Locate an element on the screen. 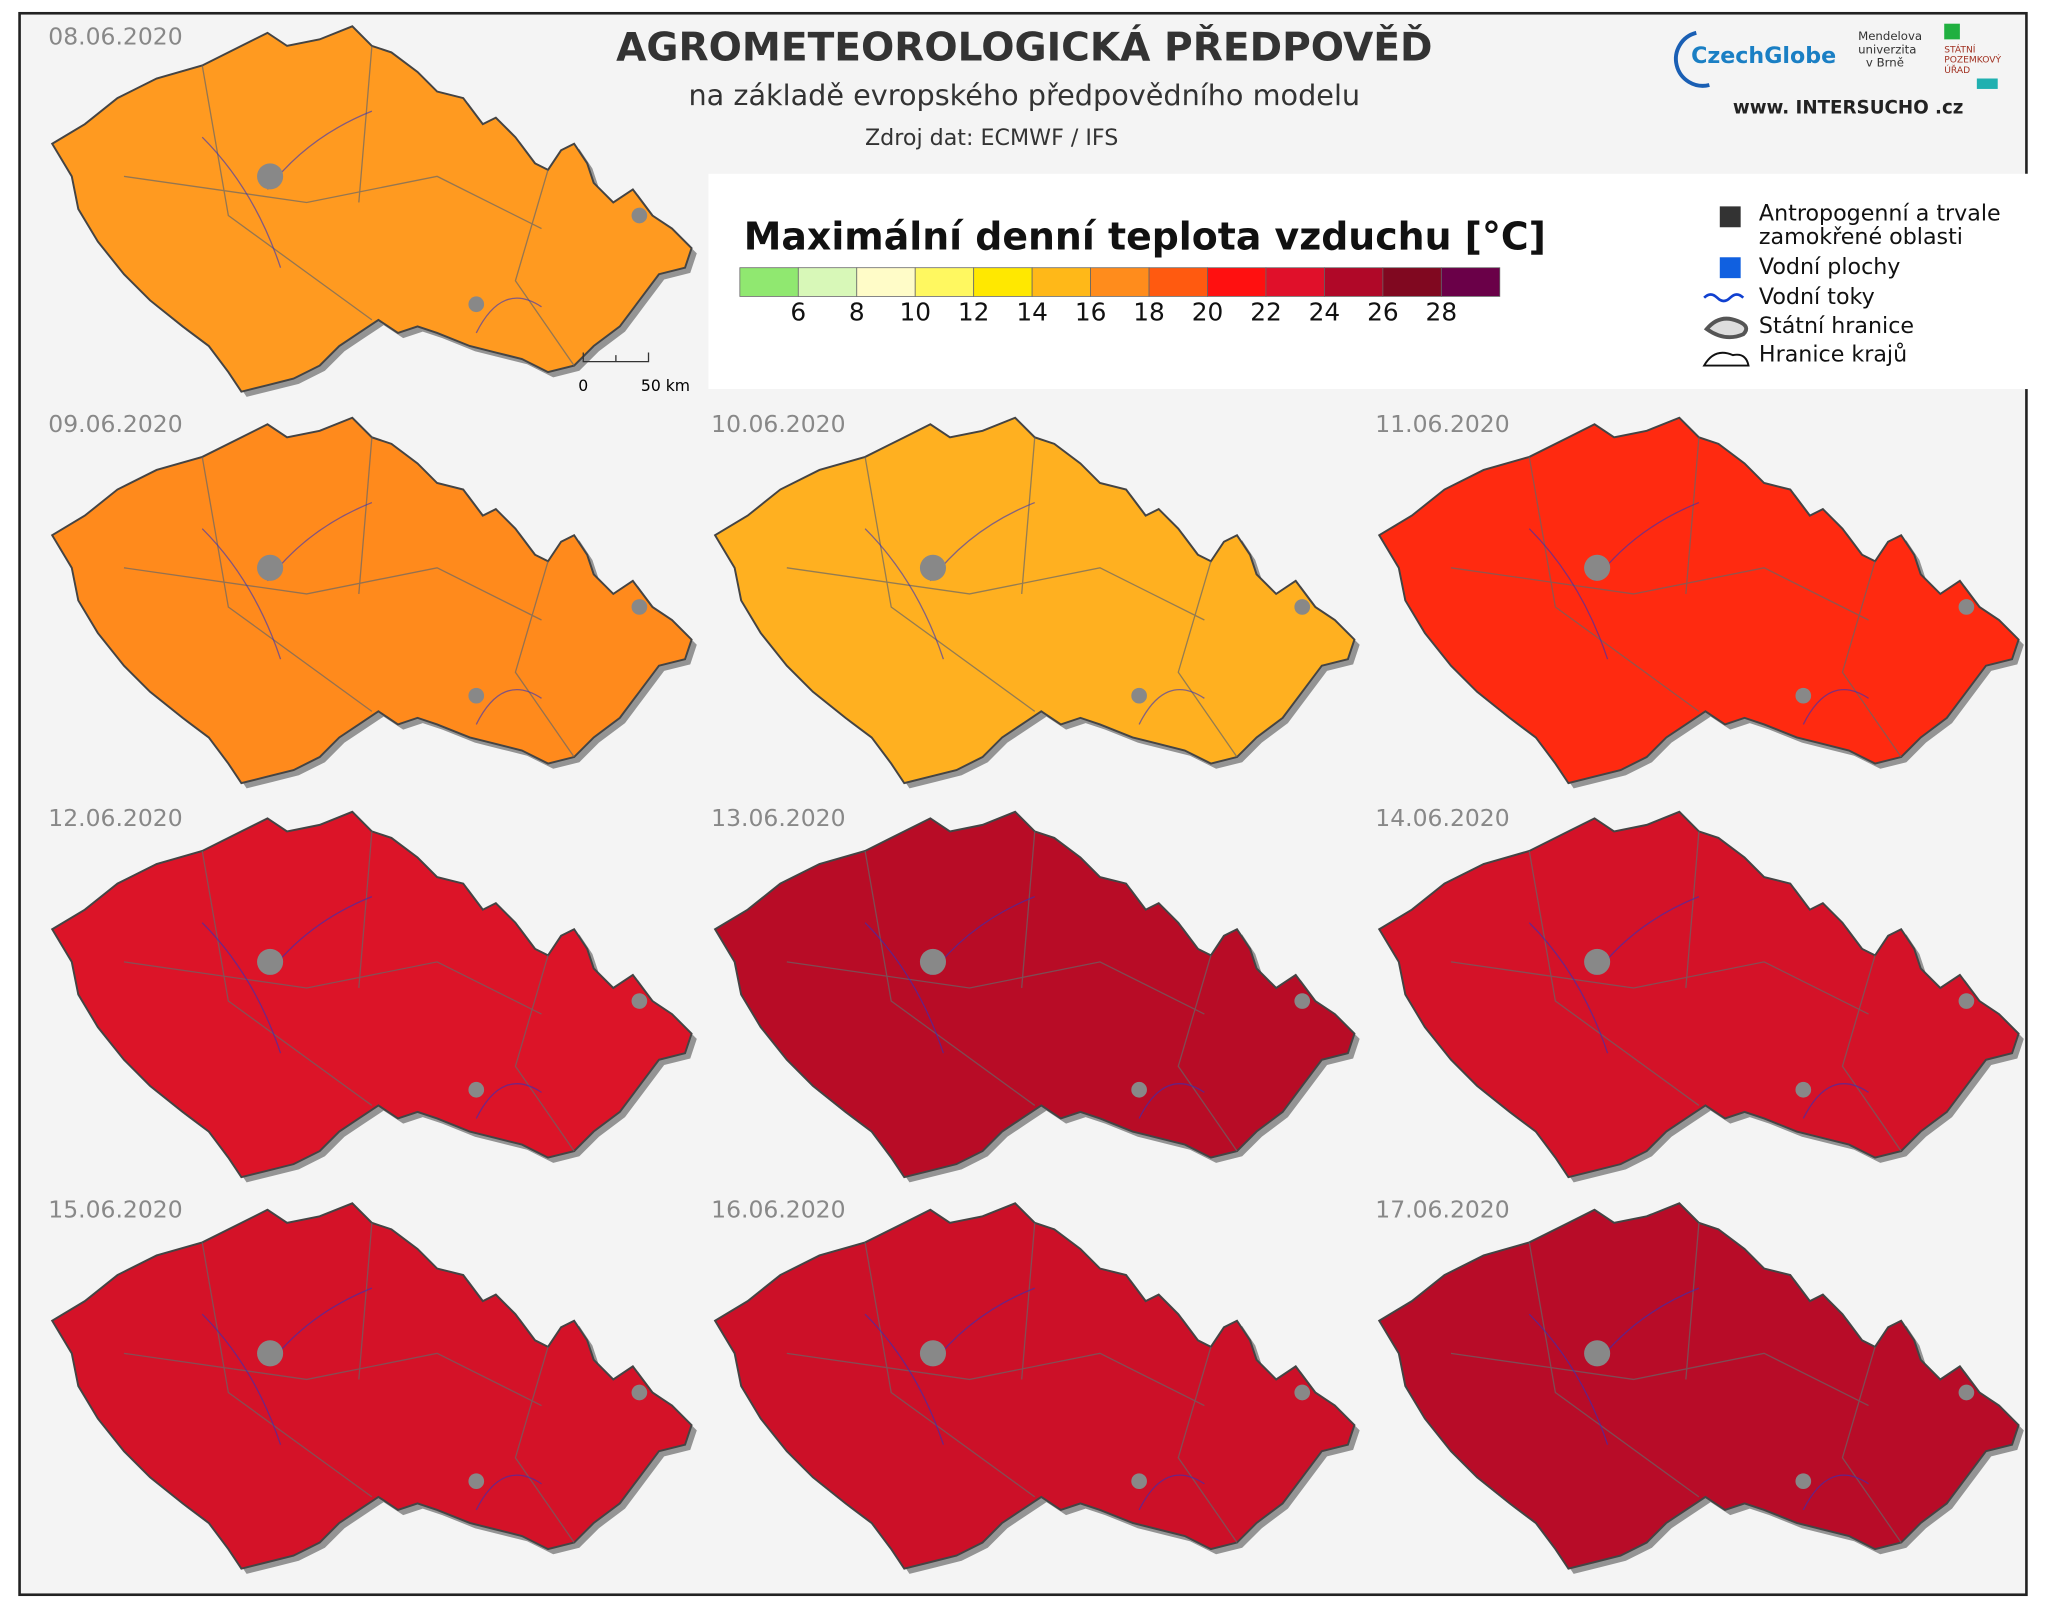 This screenshot has height=1608, width=2046. scale-label: 24 is located at coordinates (1325, 311).